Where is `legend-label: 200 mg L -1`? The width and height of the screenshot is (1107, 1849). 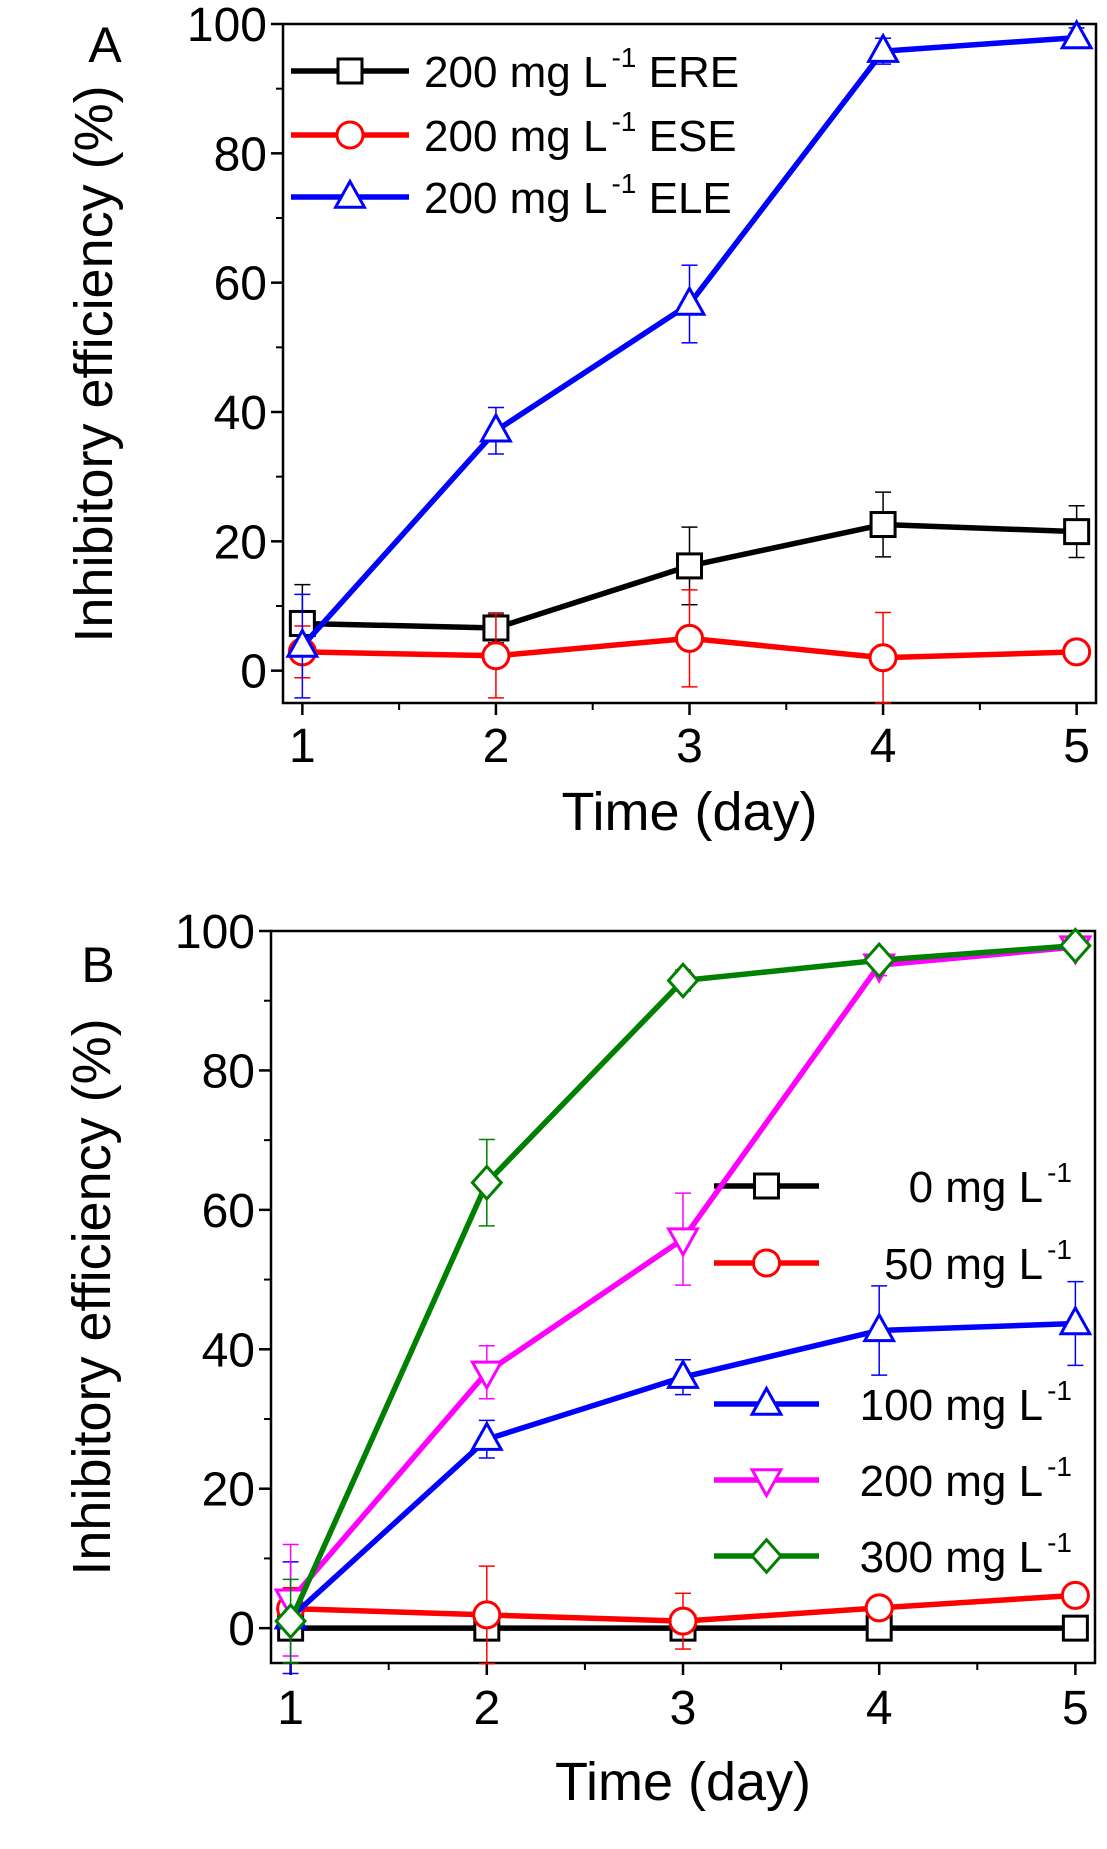 legend-label: 200 mg L -1 is located at coordinates (966, 1478).